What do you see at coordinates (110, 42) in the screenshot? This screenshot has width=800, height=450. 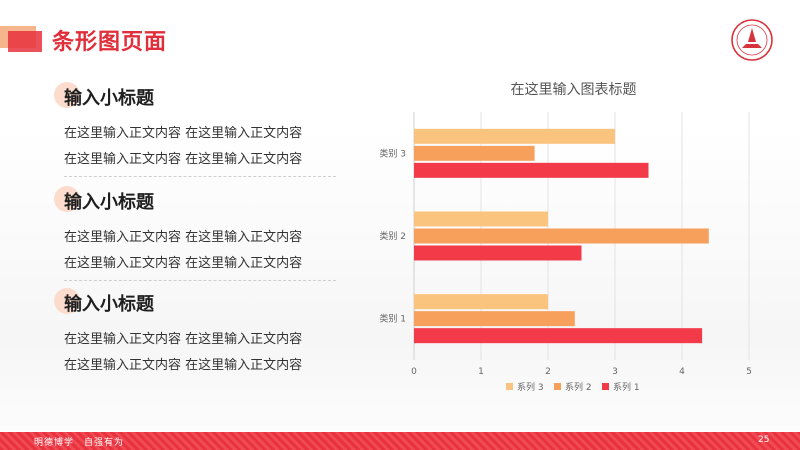 I see `page-title: 条形图页面` at bounding box center [110, 42].